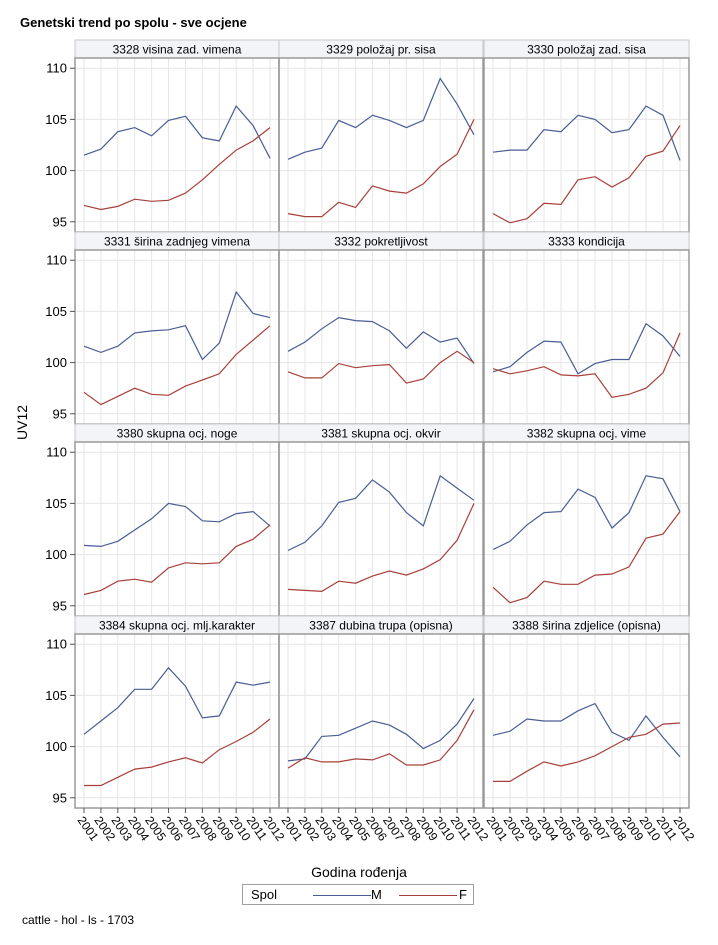  I want to click on panel-title: 3381 skupna ocj. okvir, so click(380, 434).